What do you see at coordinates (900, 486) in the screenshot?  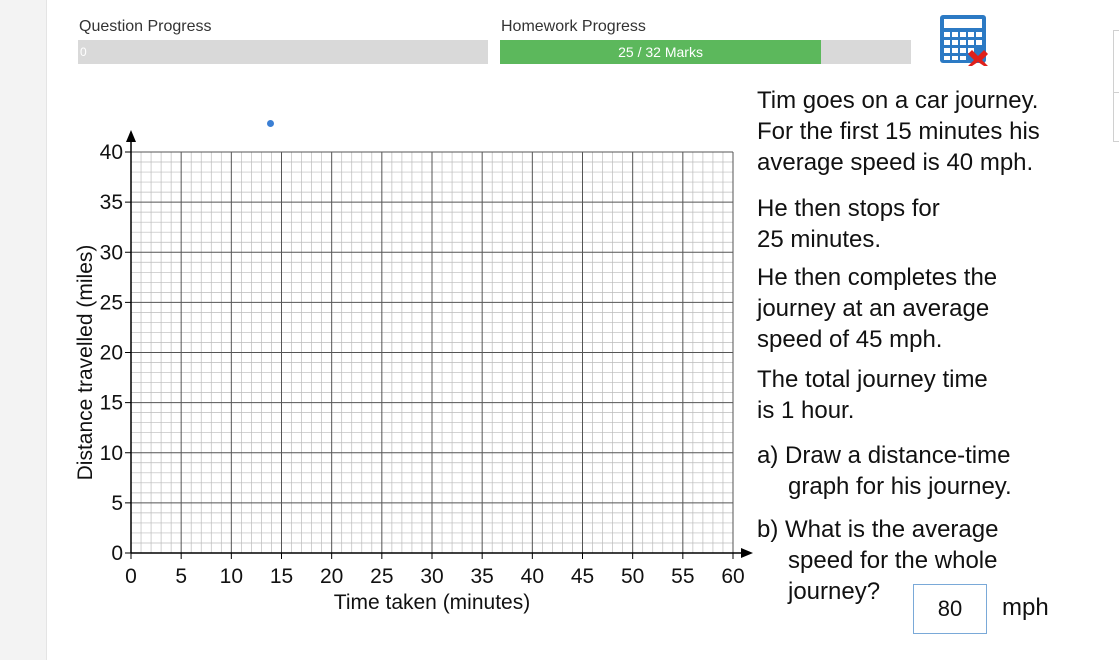 I see `part-a-line-2: graph for his journey.` at bounding box center [900, 486].